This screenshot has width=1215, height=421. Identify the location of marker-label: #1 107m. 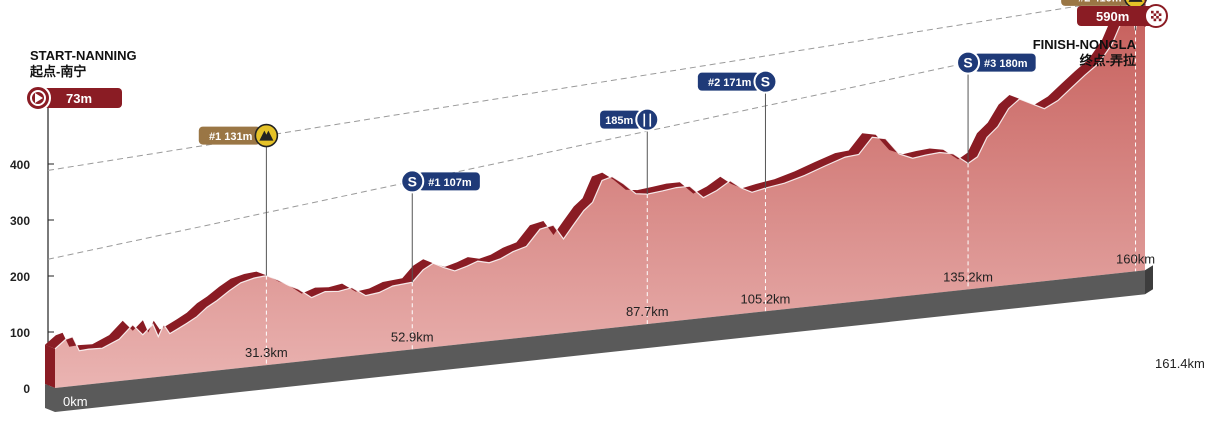
(450, 183).